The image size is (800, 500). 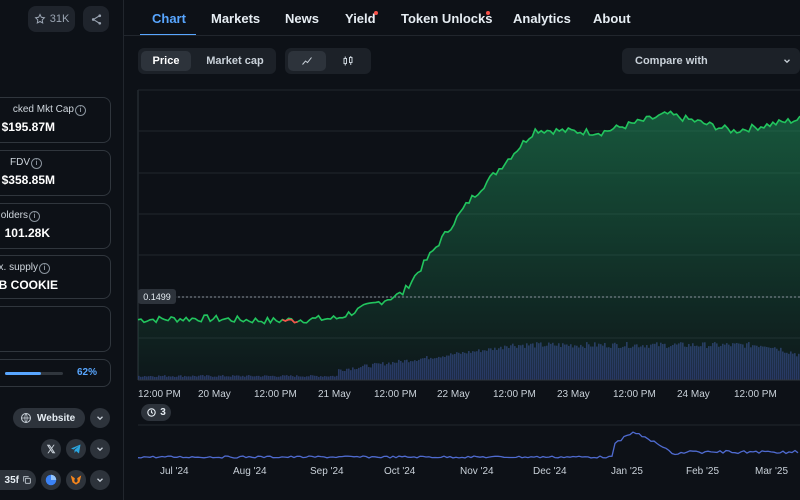 What do you see at coordinates (772, 471) in the screenshot?
I see `navigator-tick: Mar '25` at bounding box center [772, 471].